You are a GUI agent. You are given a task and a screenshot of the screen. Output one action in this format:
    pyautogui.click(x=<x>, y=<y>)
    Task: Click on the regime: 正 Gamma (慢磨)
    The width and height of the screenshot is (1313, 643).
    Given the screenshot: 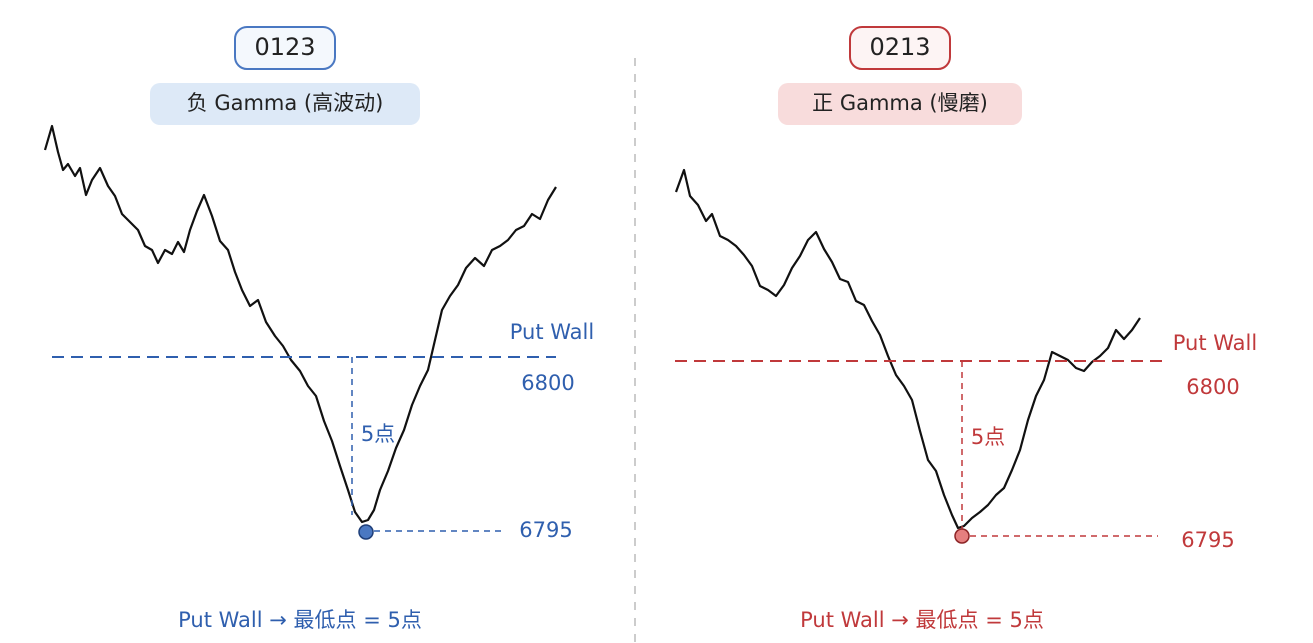 What is the action you would take?
    pyautogui.click(x=900, y=103)
    